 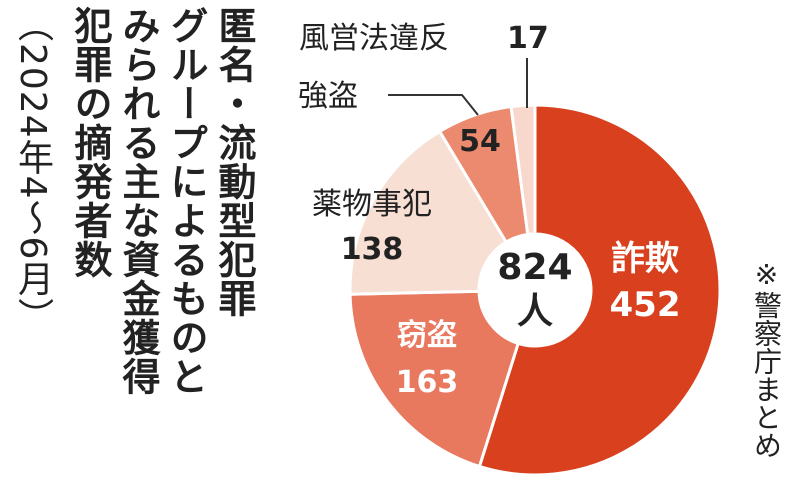 I want to click on slice-label-fraud: 詐欺, so click(x=645, y=259).